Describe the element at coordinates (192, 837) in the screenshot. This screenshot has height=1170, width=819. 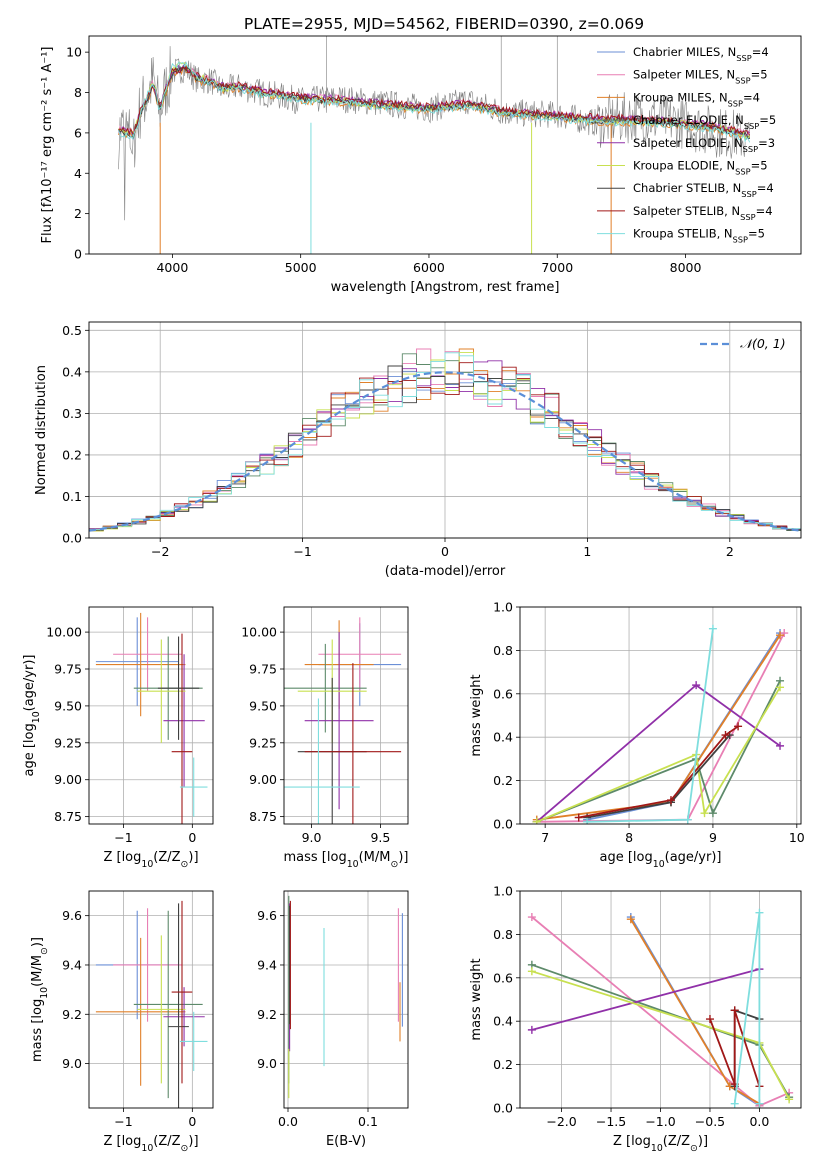
I see `x-tick-label: 0` at that location.